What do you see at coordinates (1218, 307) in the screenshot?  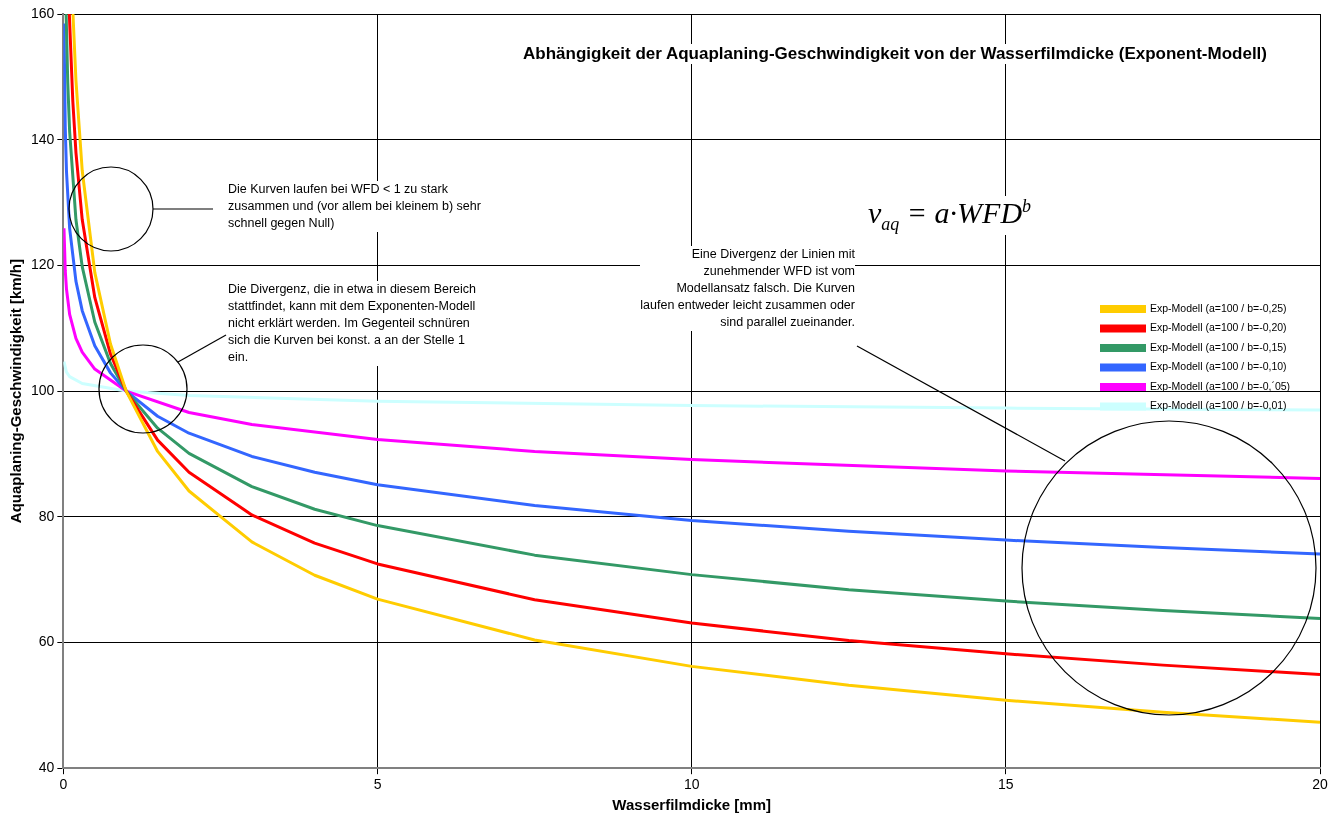 I see `legend-label: Exp-Modell (a=100 / b=-0,25)` at bounding box center [1218, 307].